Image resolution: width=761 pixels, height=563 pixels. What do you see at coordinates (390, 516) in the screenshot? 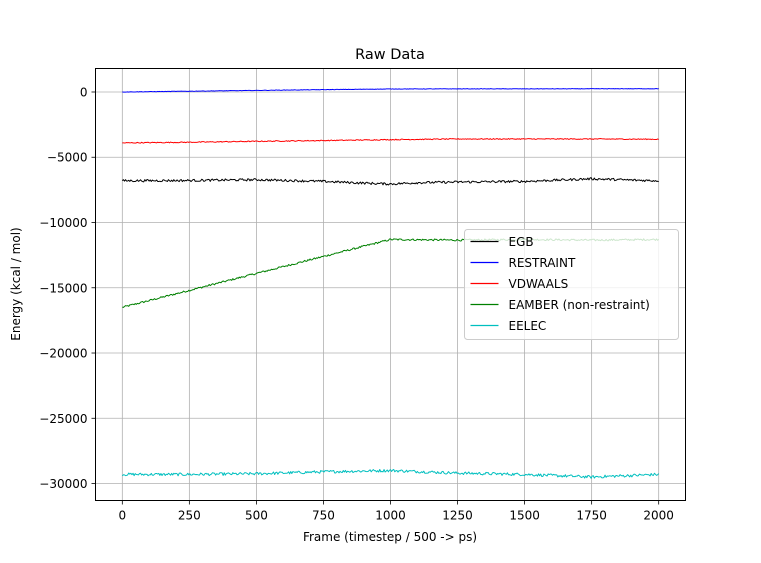
I see `x-tick-label: 1000` at bounding box center [390, 516].